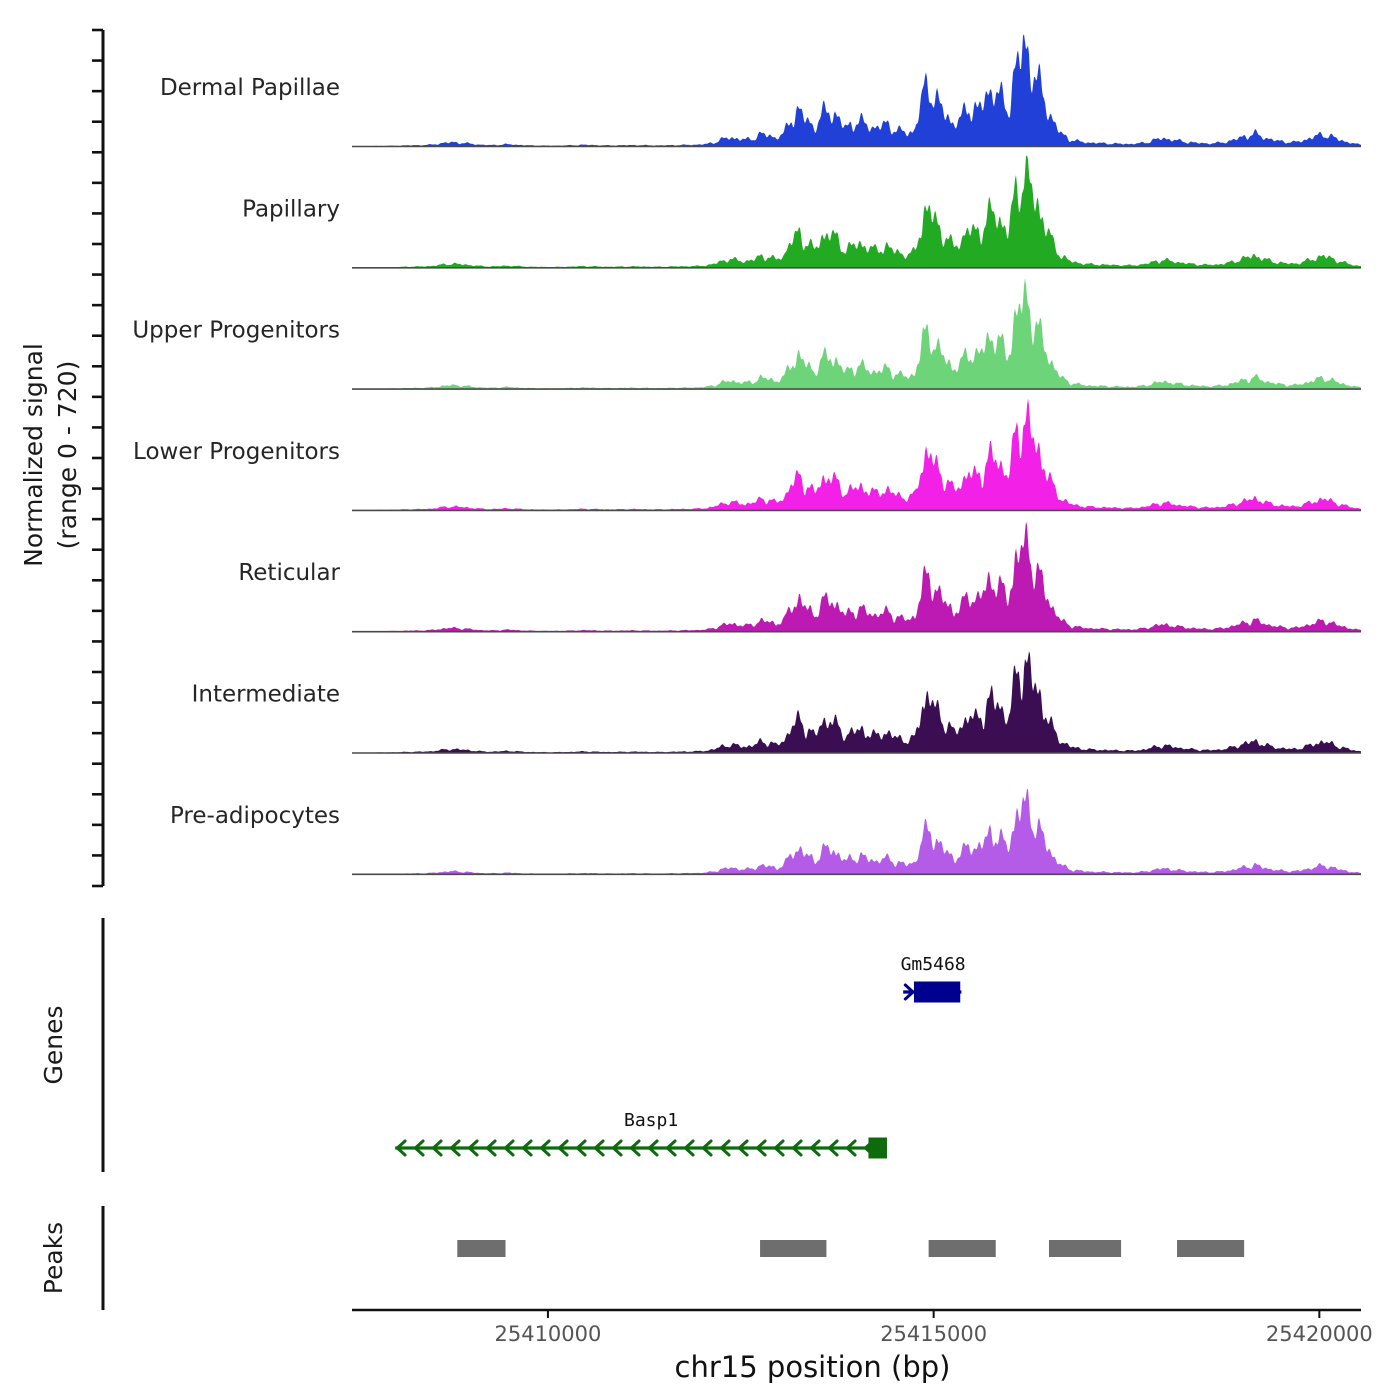 Image resolution: width=1400 pixels, height=1400 pixels. I want to click on track-label: Reticular, so click(289, 573).